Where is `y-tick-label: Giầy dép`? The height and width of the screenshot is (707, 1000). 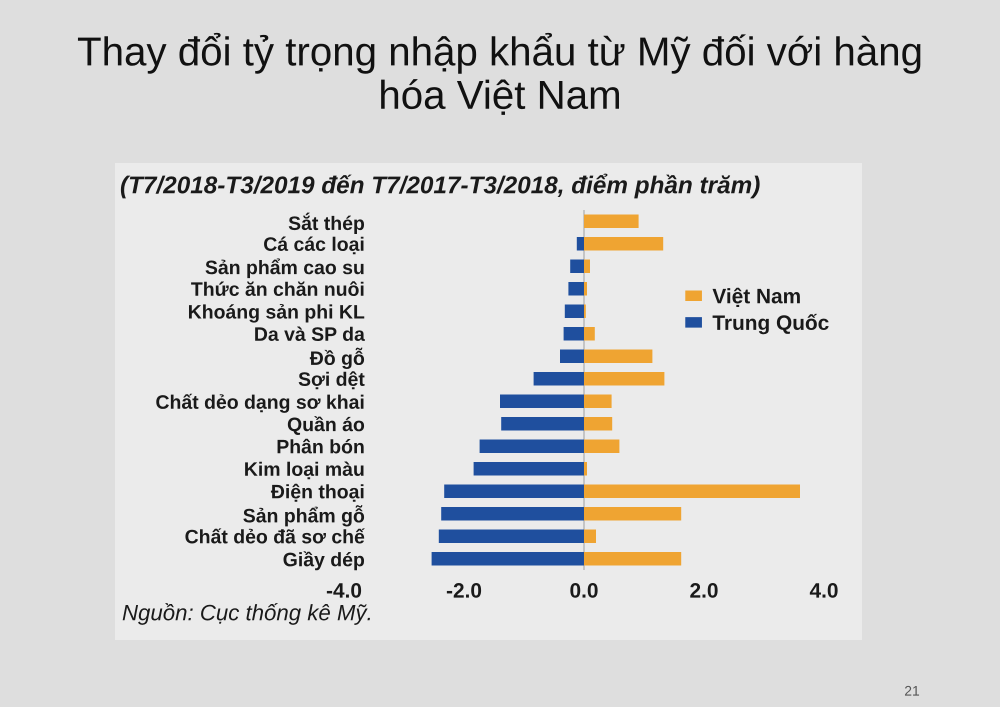
y-tick-label: Giầy dép is located at coordinates (324, 560).